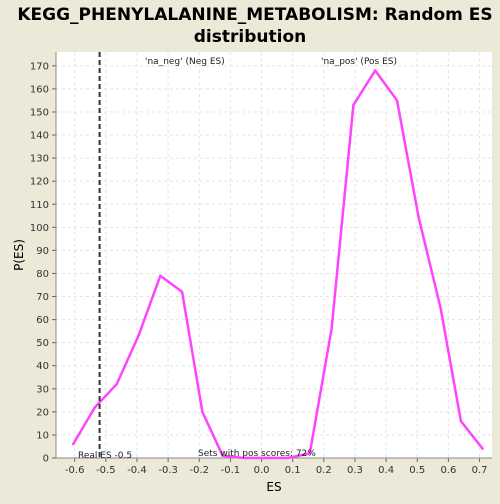 This screenshot has height=504, width=500. What do you see at coordinates (417, 470) in the screenshot?
I see `x-tick-label: 0.5` at bounding box center [417, 470].